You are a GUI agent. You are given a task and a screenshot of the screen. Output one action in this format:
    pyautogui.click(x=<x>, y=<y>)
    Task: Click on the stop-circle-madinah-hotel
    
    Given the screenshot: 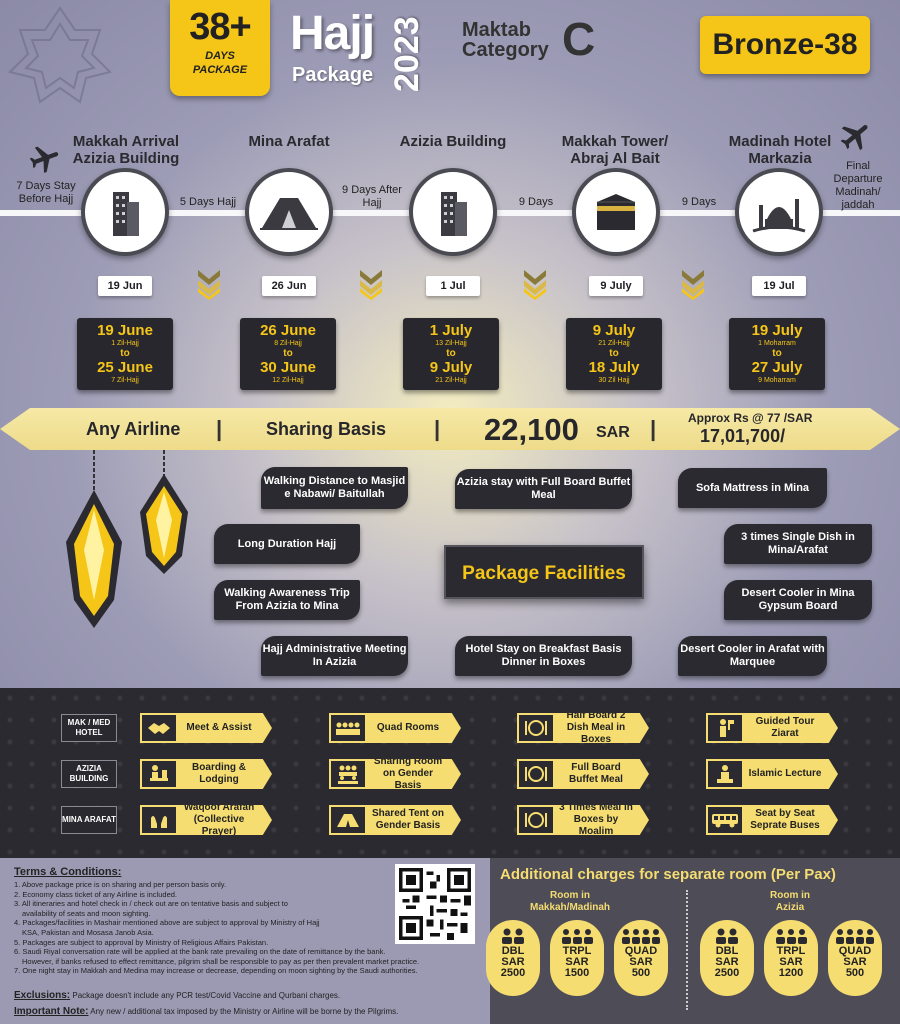 What is the action you would take?
    pyautogui.click(x=779, y=212)
    